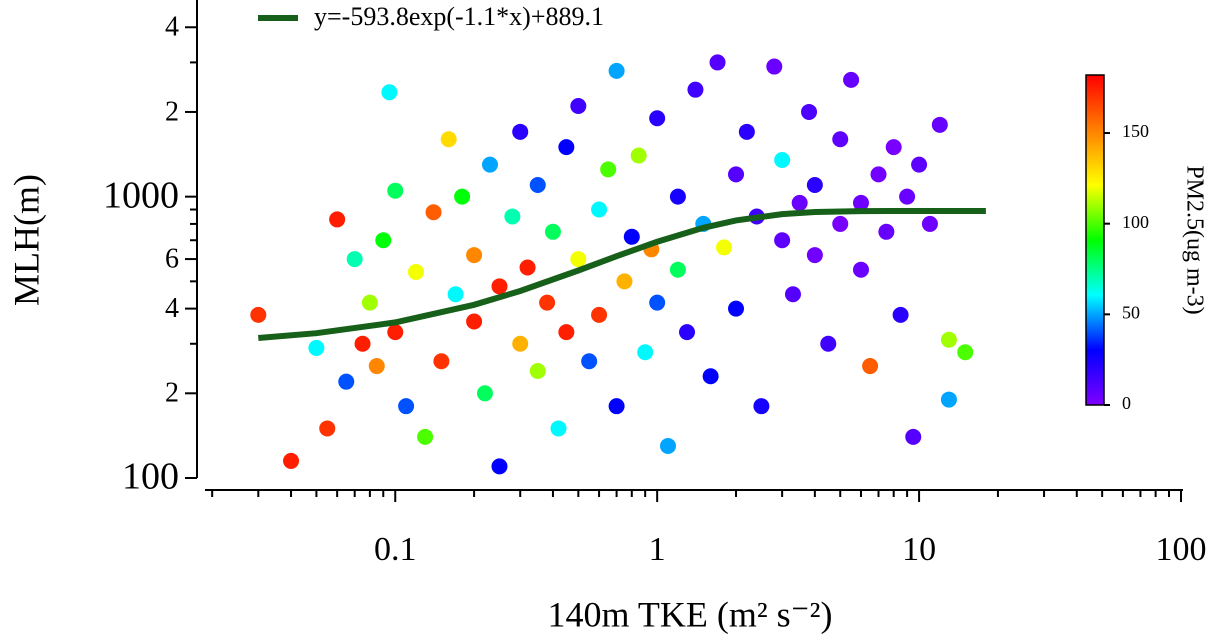  What do you see at coordinates (1095, 240) in the screenshot?
I see `colorbar` at bounding box center [1095, 240].